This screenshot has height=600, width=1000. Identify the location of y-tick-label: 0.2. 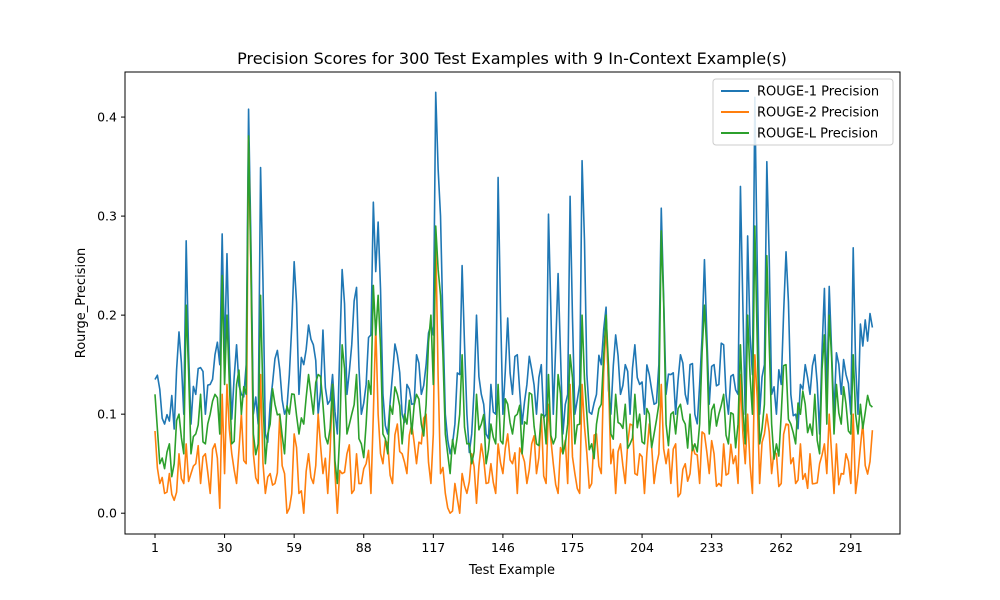
(107, 315).